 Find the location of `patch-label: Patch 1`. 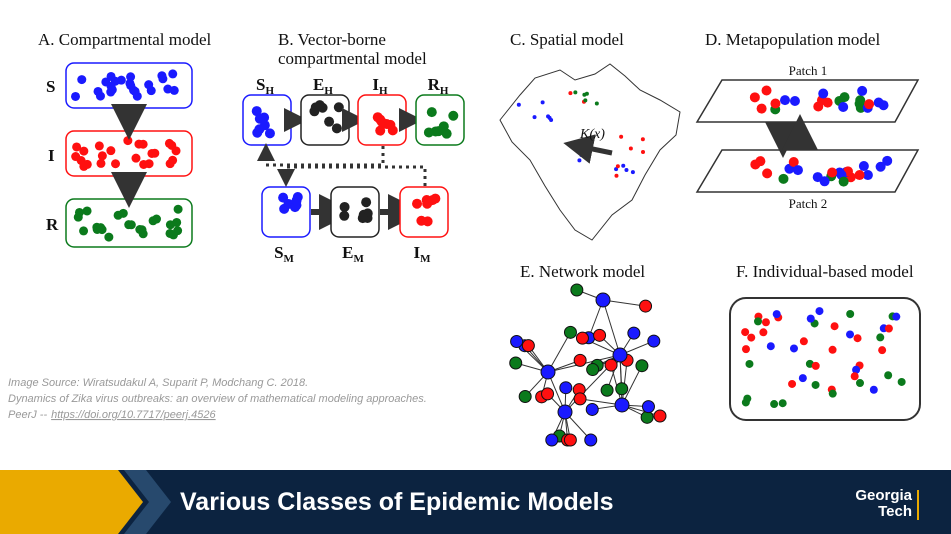

patch-label: Patch 1 is located at coordinates (808, 70).